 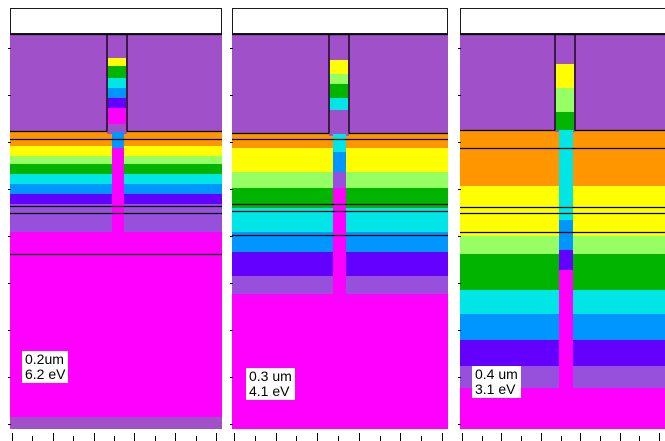 What do you see at coordinates (495, 389) in the screenshot?
I see `energy-label: 3.1 eV` at bounding box center [495, 389].